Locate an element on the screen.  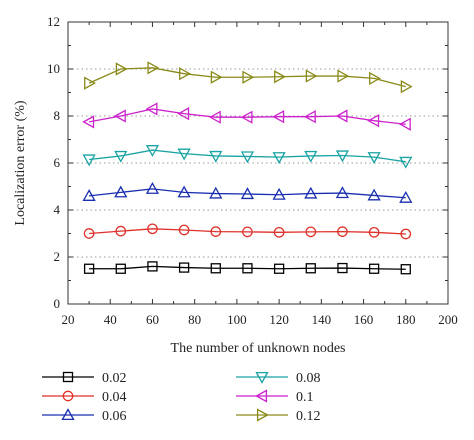
series-0.06 is located at coordinates (247, 192).